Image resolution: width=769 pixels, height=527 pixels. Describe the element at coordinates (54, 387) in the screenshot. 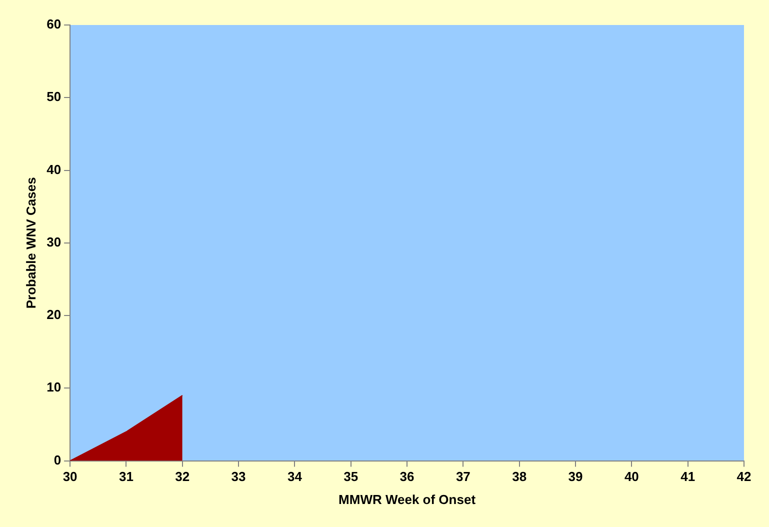

I see `y-tick-label: 10` at that location.